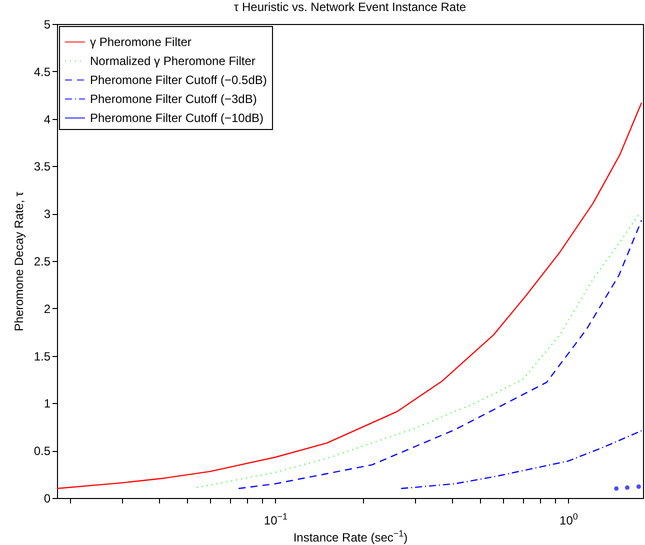 Image resolution: width=645 pixels, height=545 pixels. I want to click on y-tick-label: 1.5, so click(42, 356).